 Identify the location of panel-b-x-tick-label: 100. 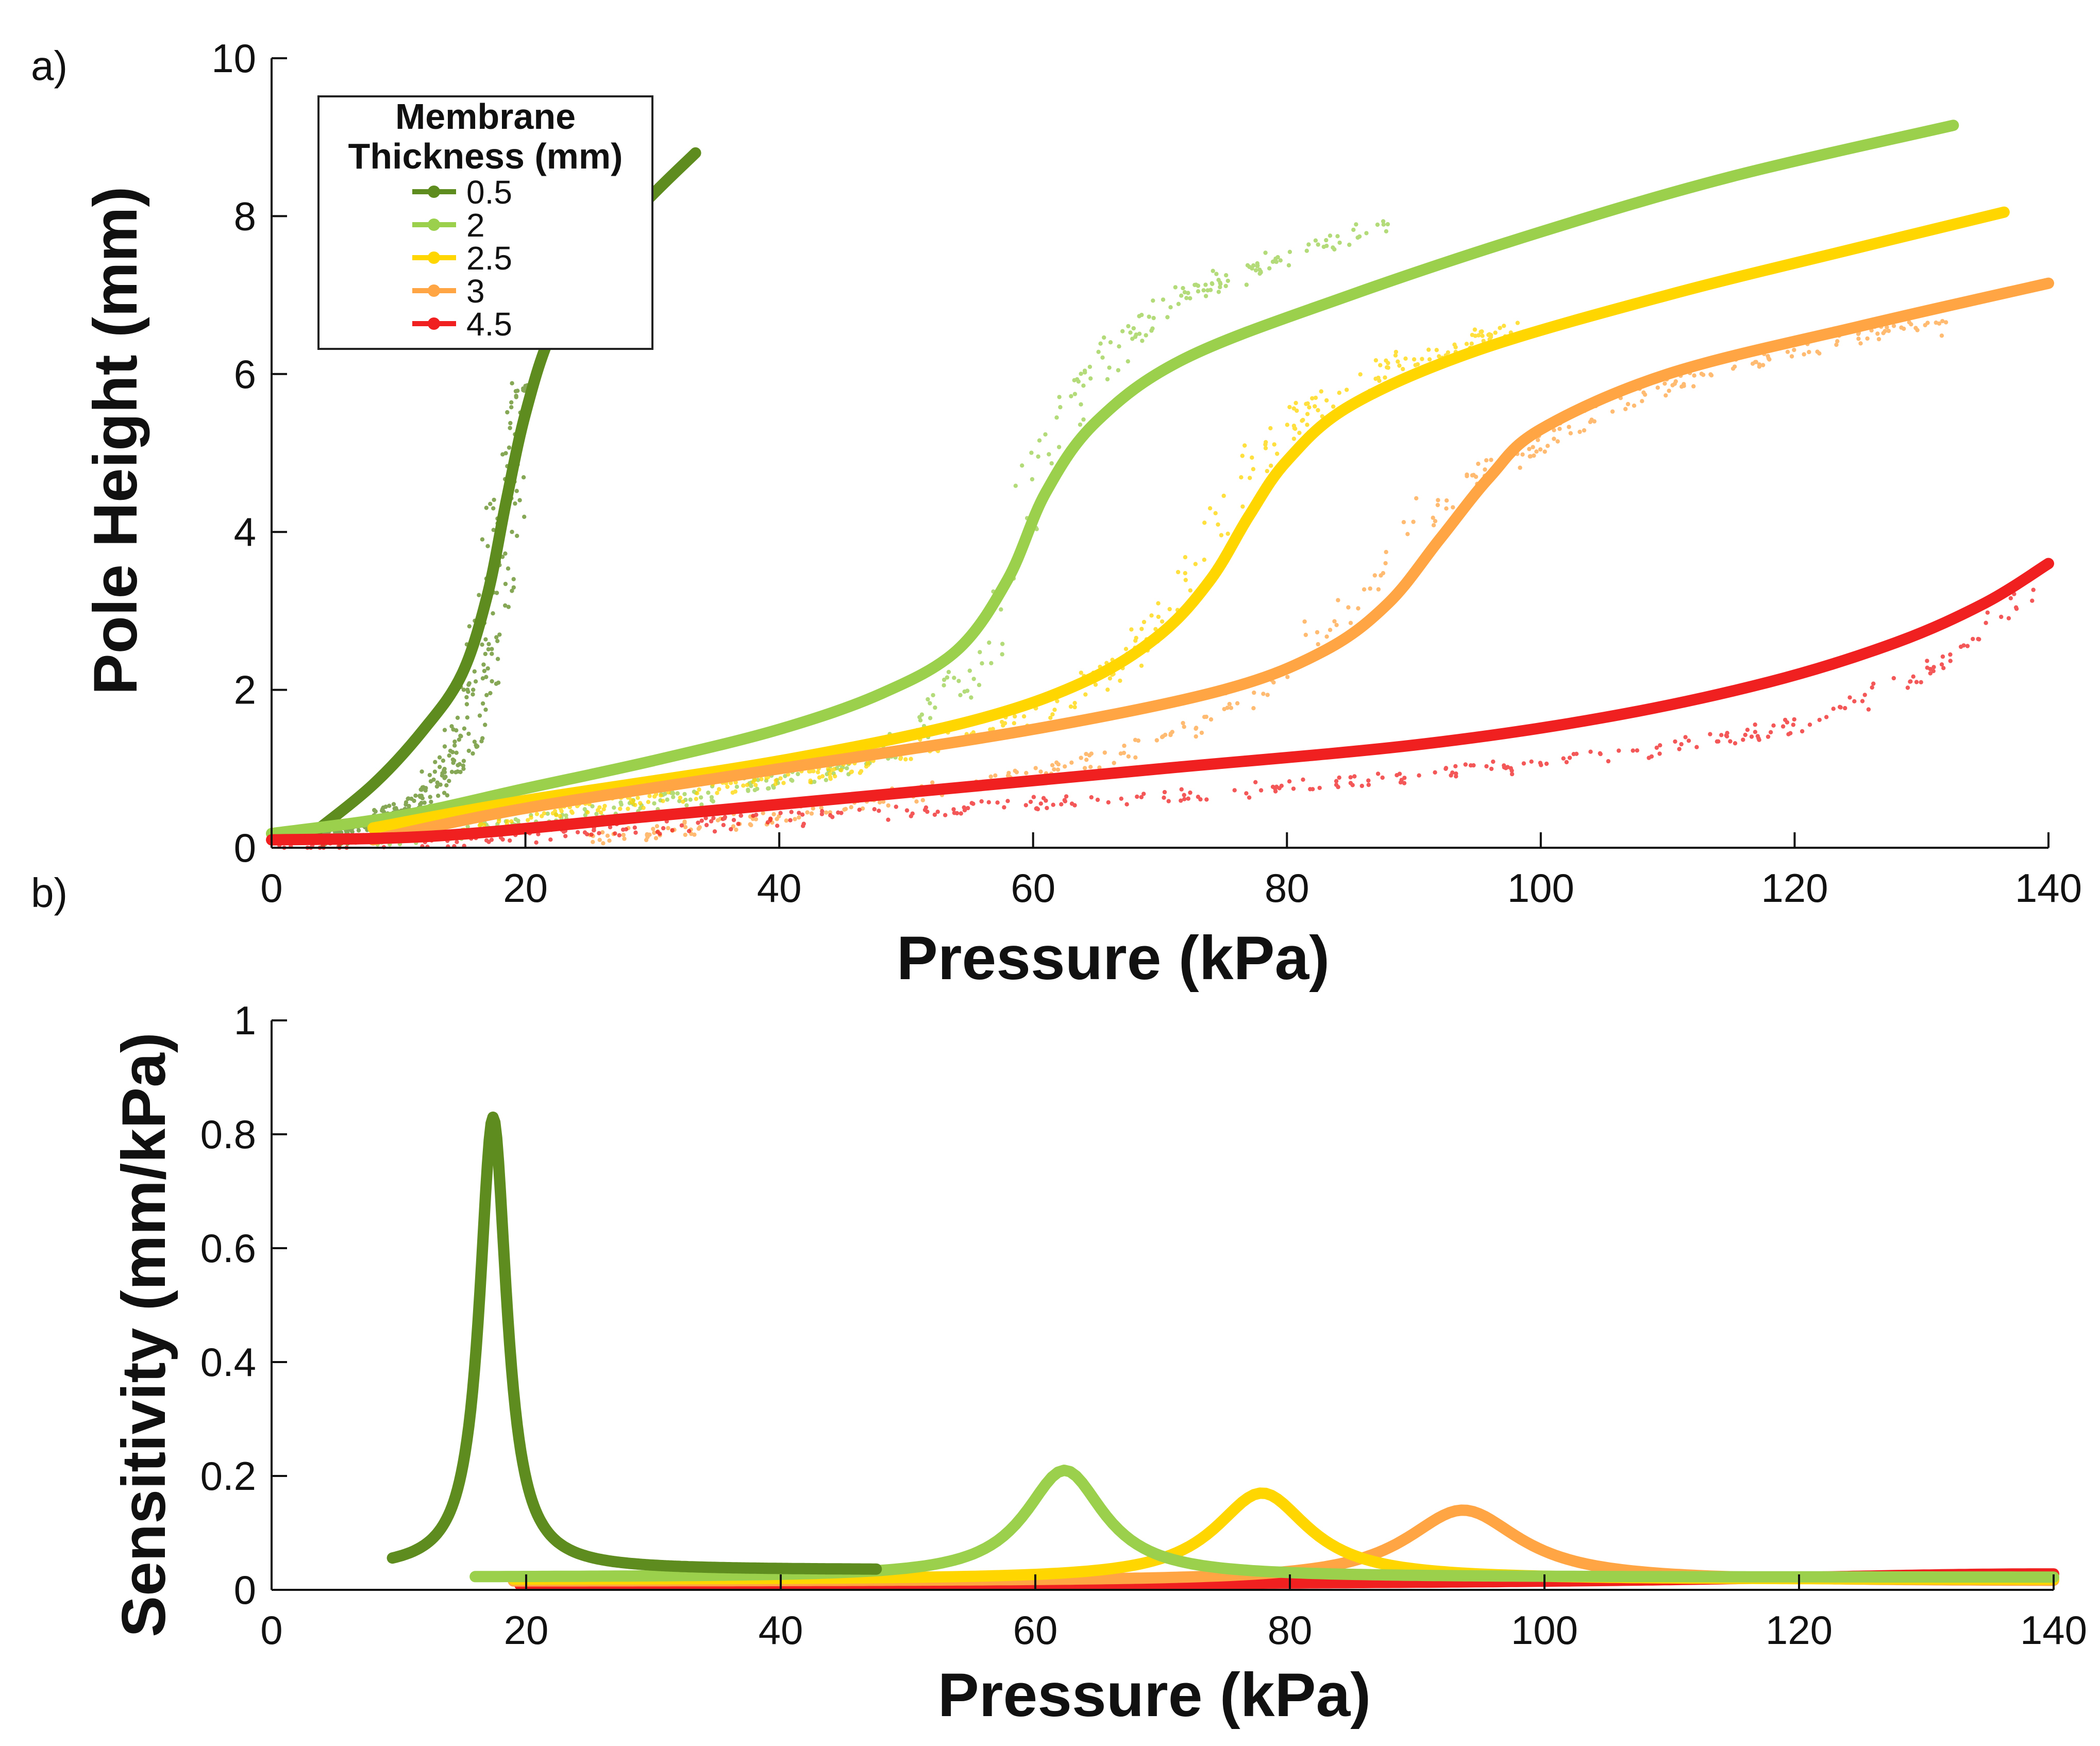
(1544, 1630).